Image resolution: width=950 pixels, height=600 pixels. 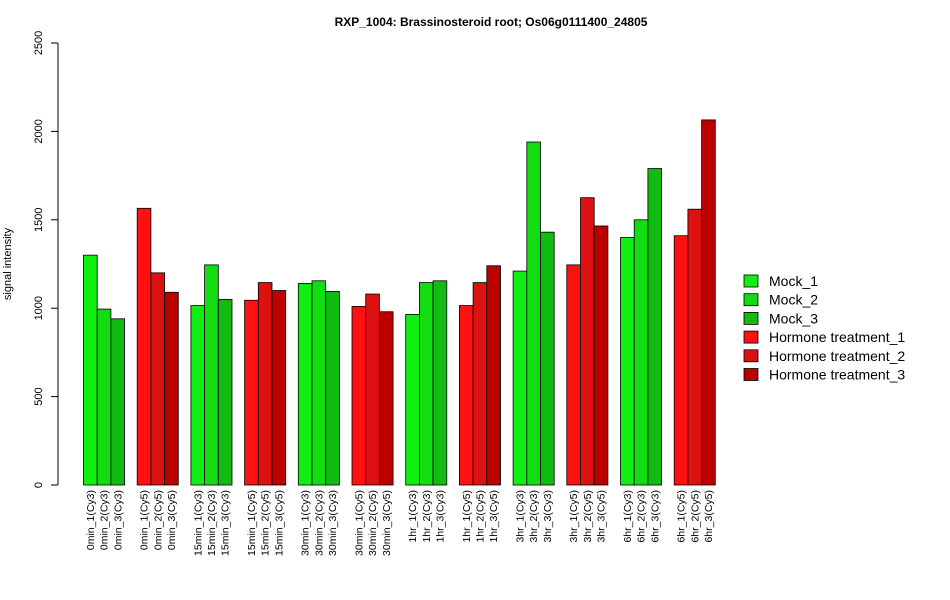 I want to click on legend-label: Hormone treatment_3, so click(x=837, y=375).